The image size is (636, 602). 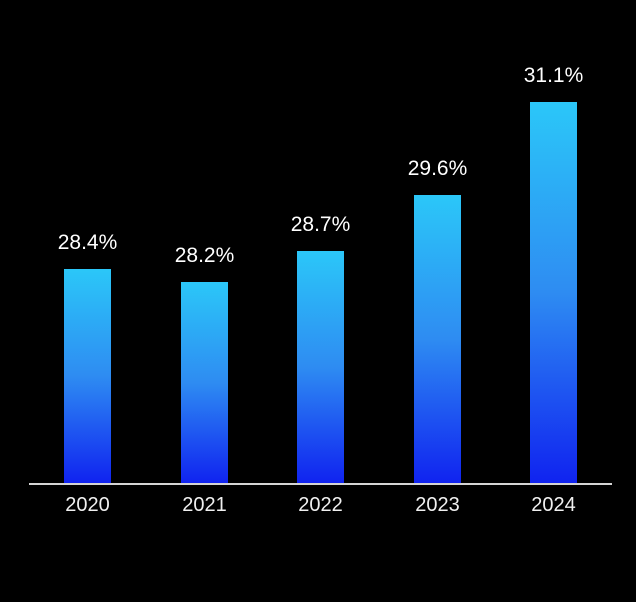 I want to click on bar-2023, so click(x=437, y=339).